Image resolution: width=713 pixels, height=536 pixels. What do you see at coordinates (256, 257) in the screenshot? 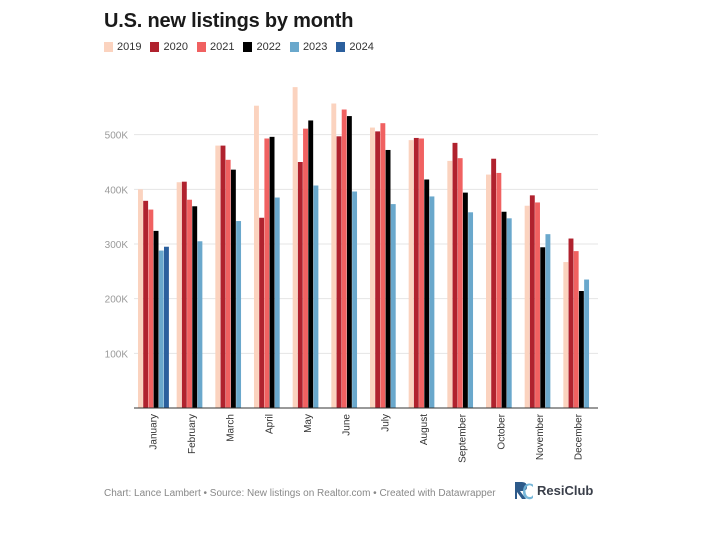
I see `bar-2019-april` at bounding box center [256, 257].